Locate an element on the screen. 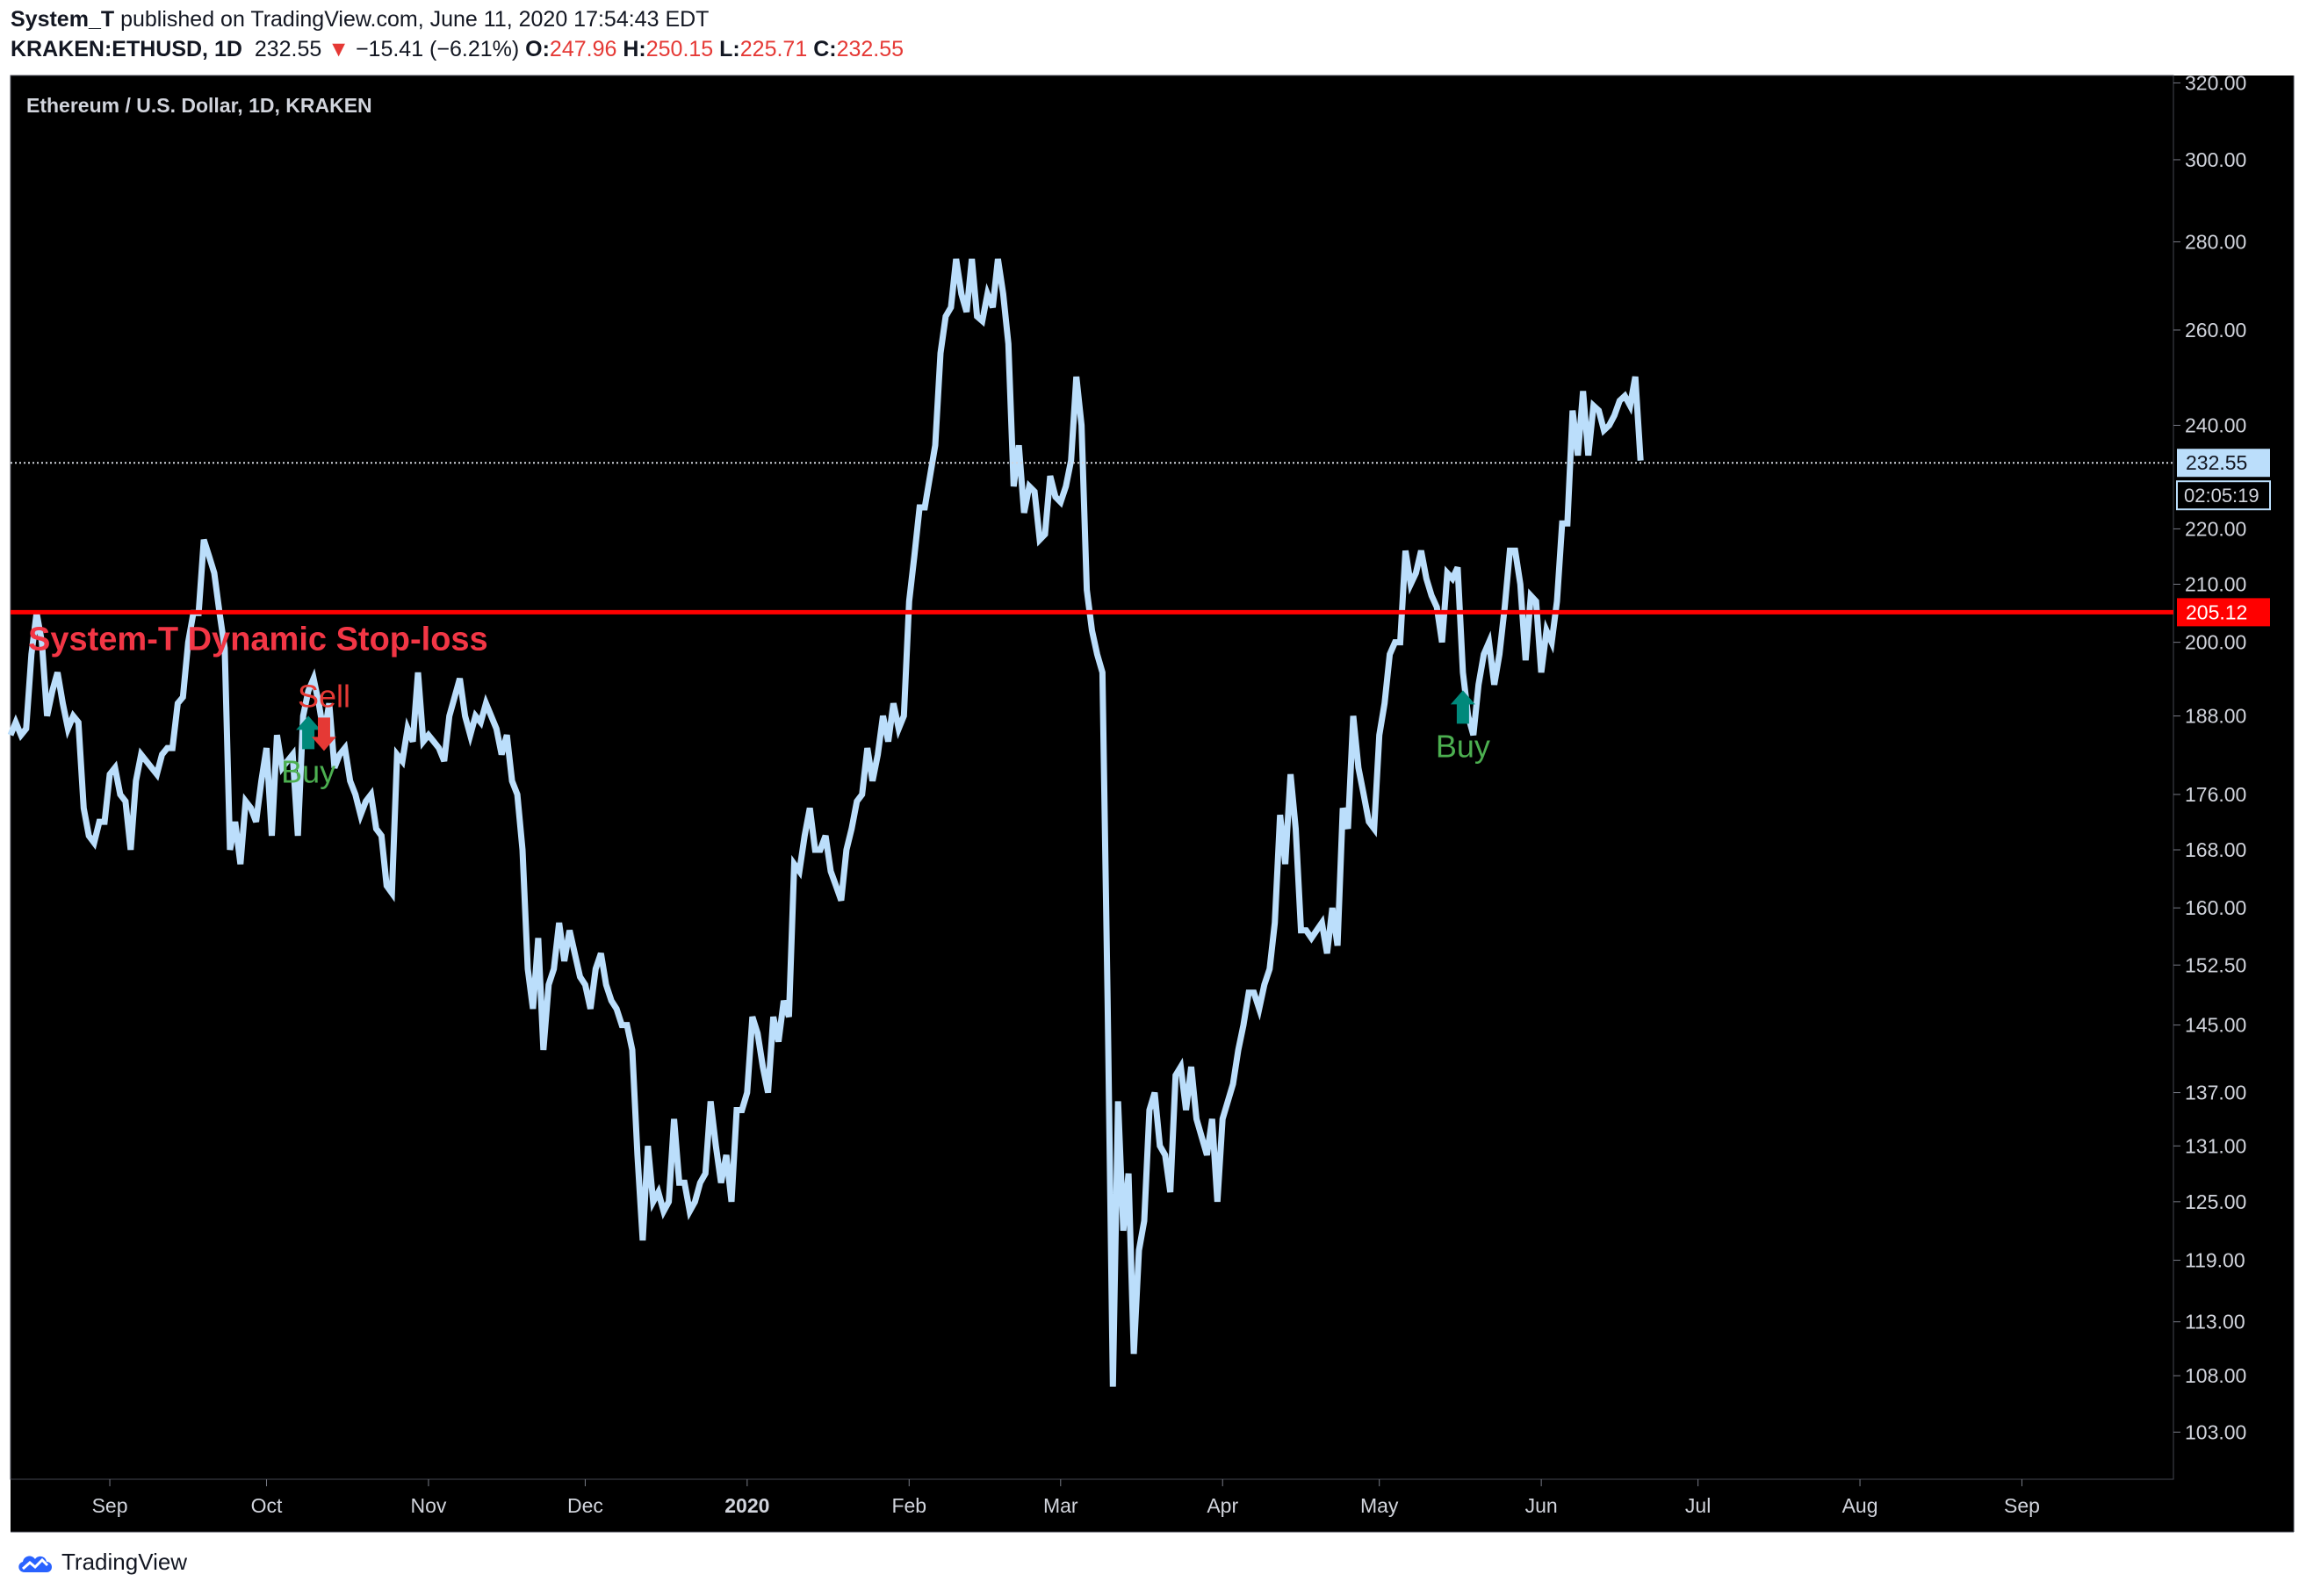  stop-loss-label: System-T Dynamic Stop-loss is located at coordinates (258, 639).